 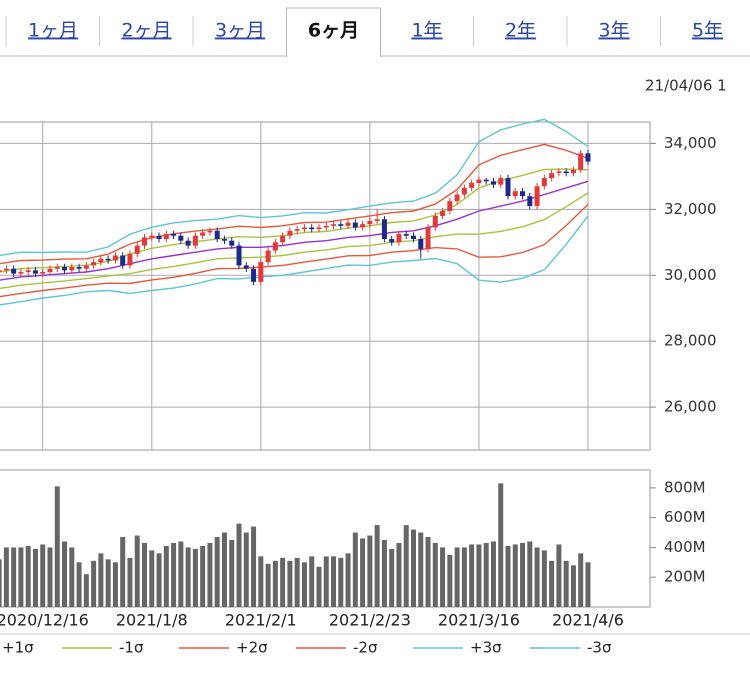 What do you see at coordinates (426, 31) in the screenshot?
I see `tab: 1年` at bounding box center [426, 31].